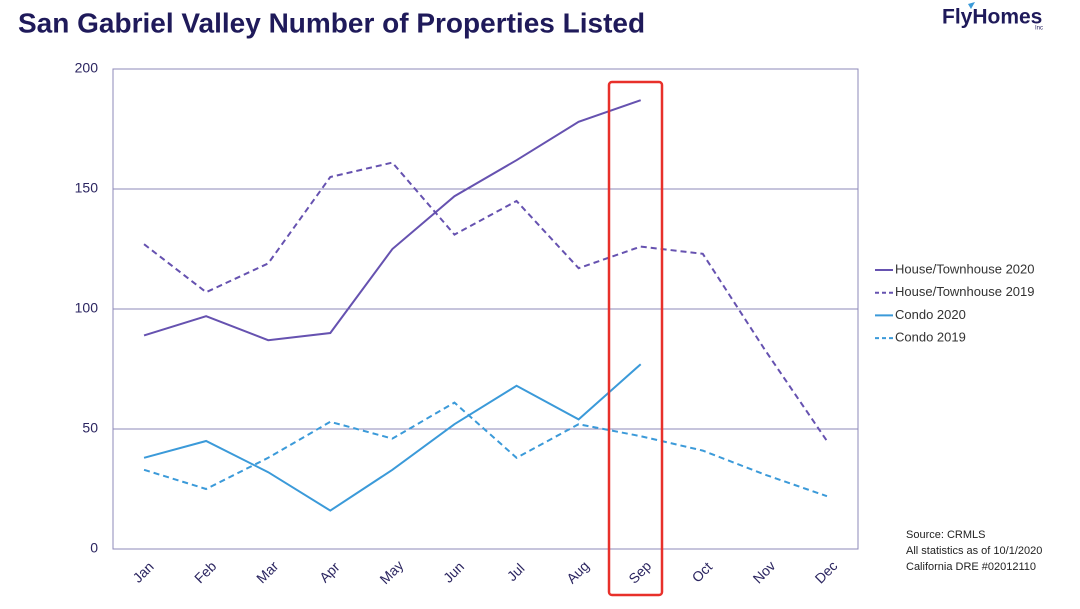 Image resolution: width=1080 pixels, height=609 pixels. What do you see at coordinates (329, 571) in the screenshot?
I see `x-tick-label: Apr` at bounding box center [329, 571].